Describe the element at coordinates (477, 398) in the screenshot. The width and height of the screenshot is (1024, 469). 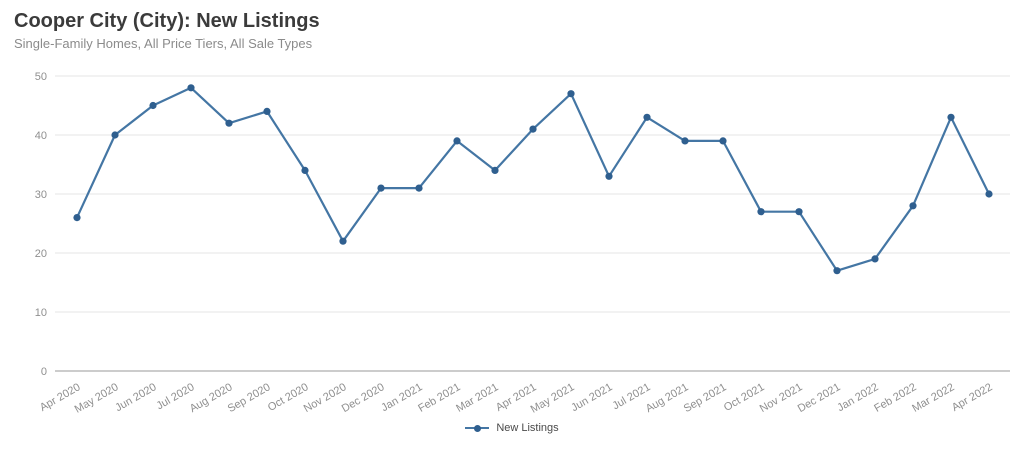
I see `x-axis-tick-label: Mar 2021` at that location.